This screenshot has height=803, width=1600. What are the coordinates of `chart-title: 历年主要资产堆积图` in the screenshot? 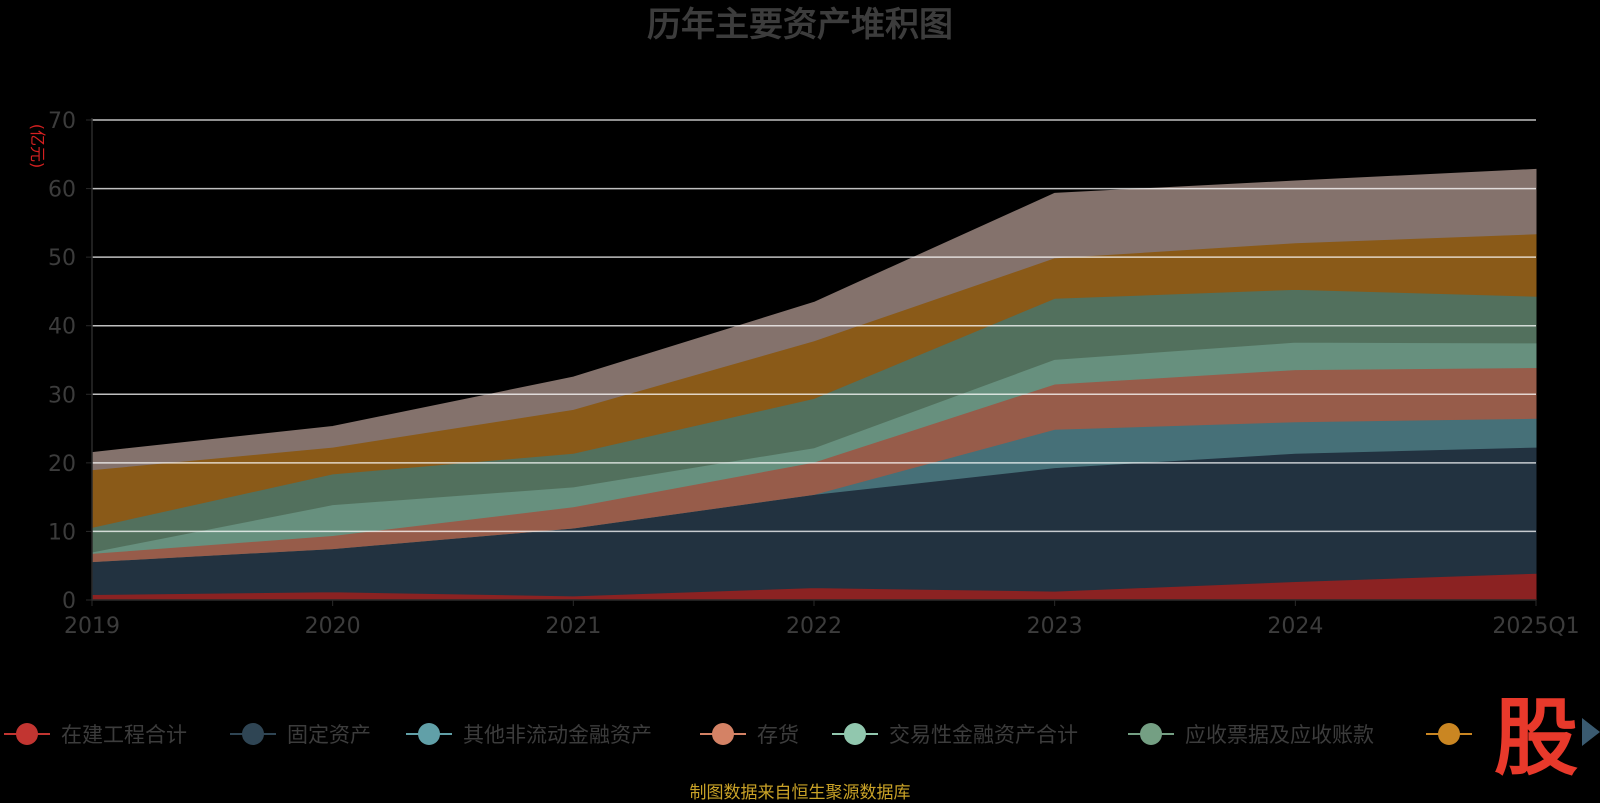 It's located at (800, 25).